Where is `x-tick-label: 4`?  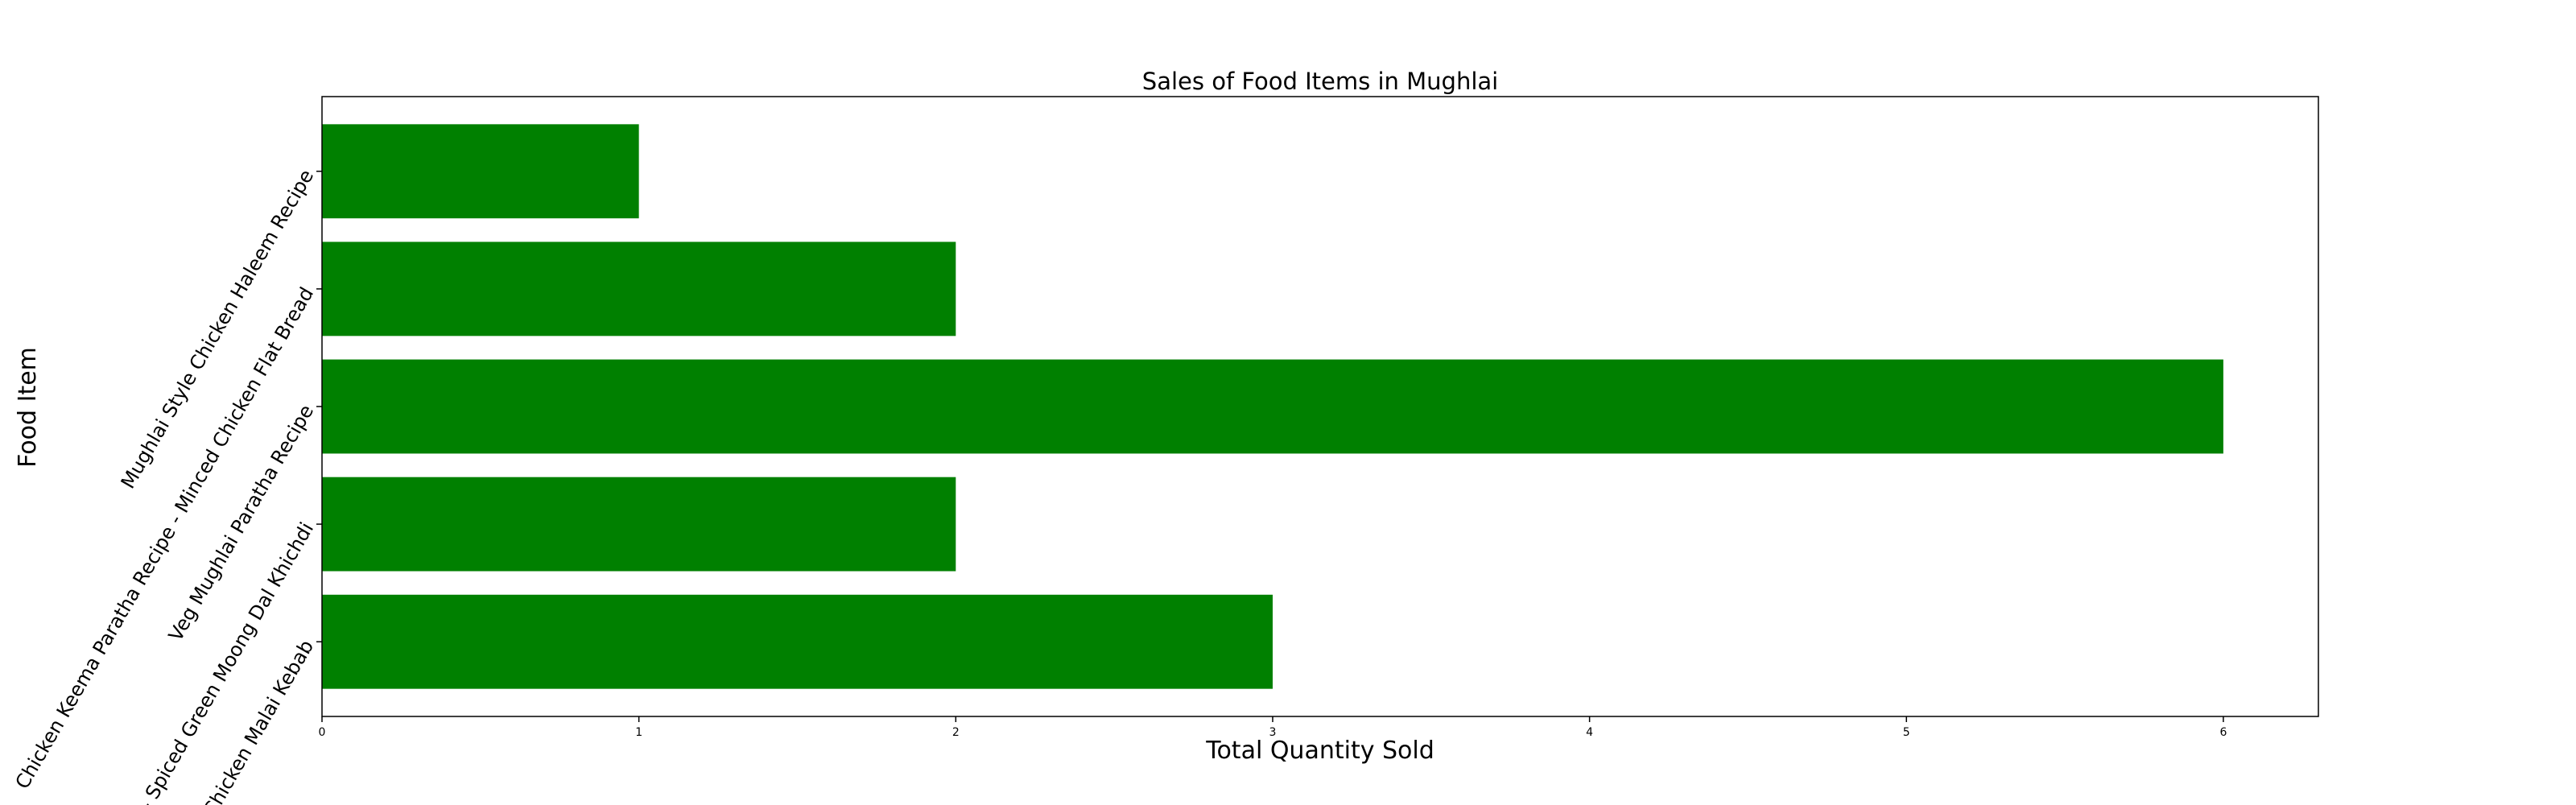
x-tick-label: 4 is located at coordinates (1589, 732).